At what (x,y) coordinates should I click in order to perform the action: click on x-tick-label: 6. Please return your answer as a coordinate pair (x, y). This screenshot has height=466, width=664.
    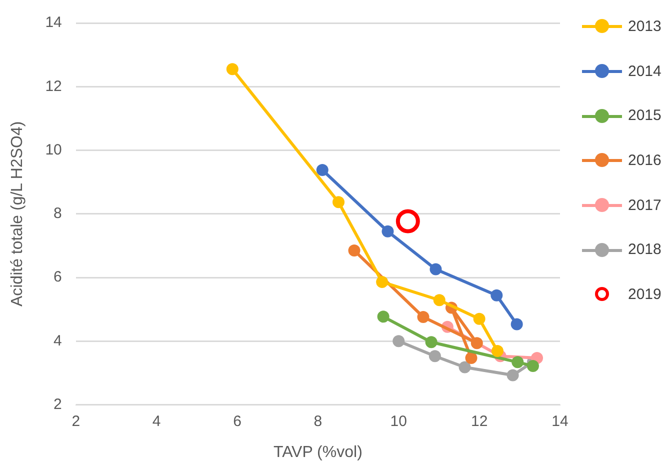
    Looking at the image, I should click on (237, 421).